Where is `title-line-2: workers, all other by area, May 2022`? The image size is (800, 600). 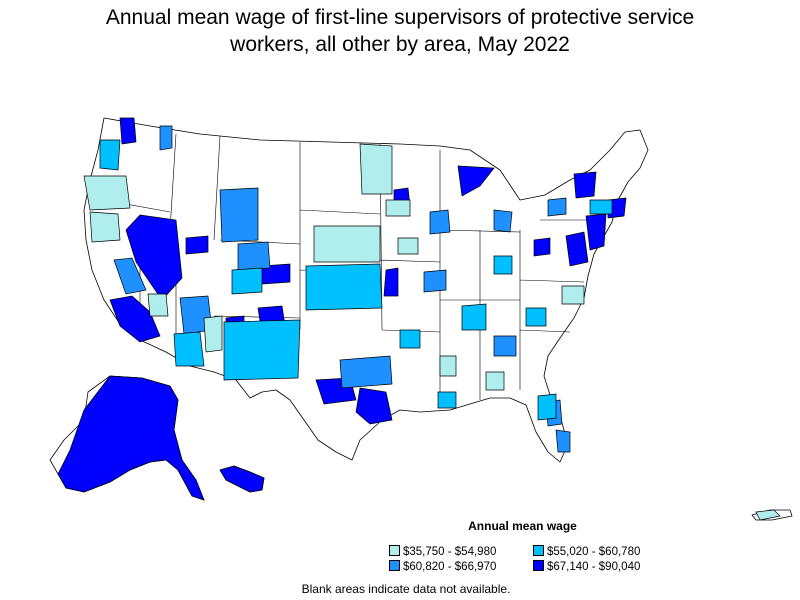 title-line-2: workers, all other by area, May 2022 is located at coordinates (400, 44).